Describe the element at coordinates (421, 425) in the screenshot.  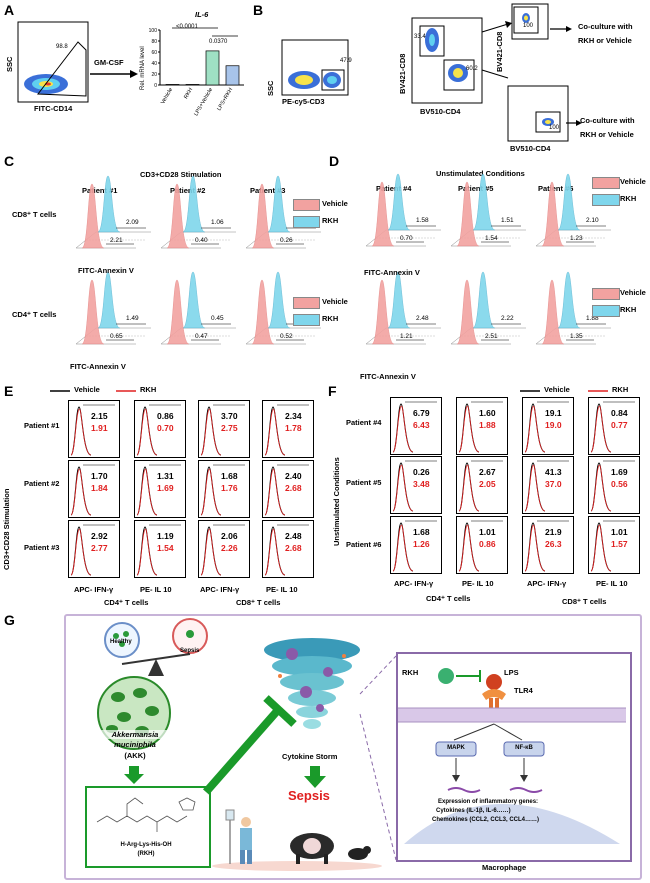
I see `rkh-percent-value: 6.43` at that location.